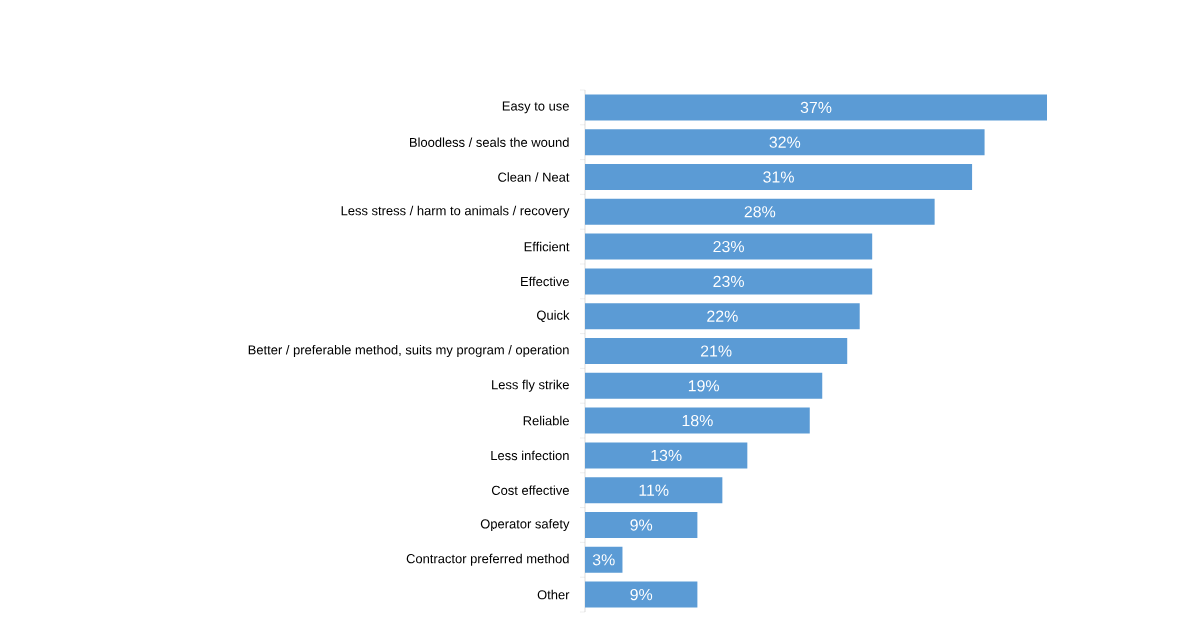  I want to click on y-tick-label: Less fly strike, so click(530, 385).